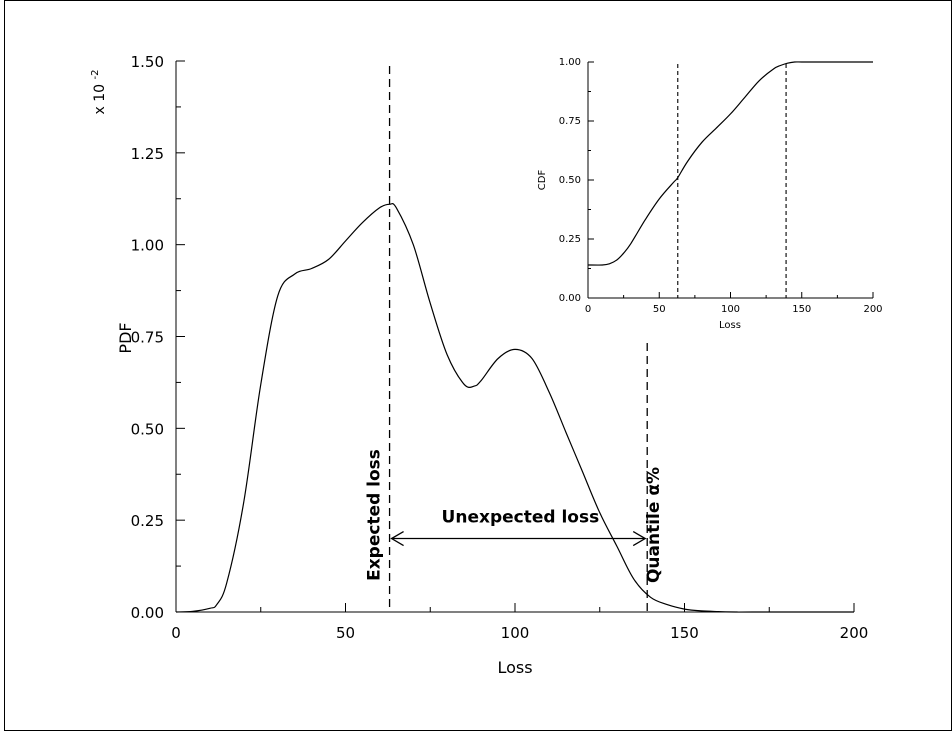 This screenshot has width=952, height=731. I want to click on main-y-tick-label: 0.25, so click(147, 521).